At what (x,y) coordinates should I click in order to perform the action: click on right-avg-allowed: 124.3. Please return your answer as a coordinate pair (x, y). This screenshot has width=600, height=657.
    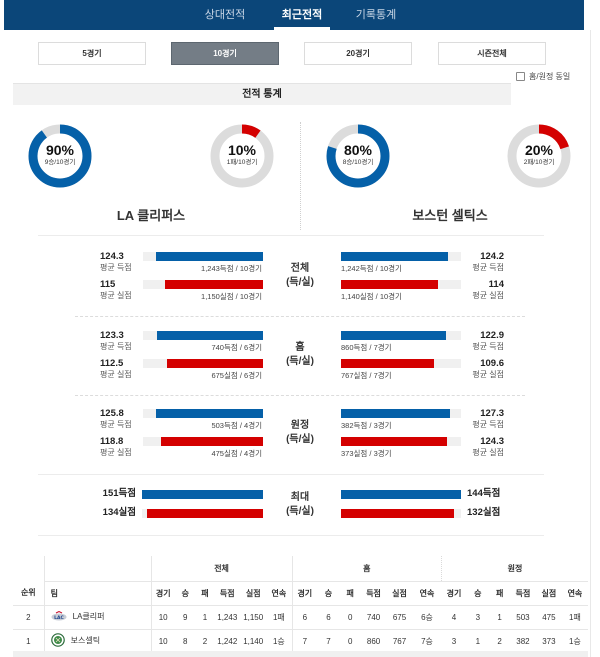
    Looking at the image, I should click on (492, 441).